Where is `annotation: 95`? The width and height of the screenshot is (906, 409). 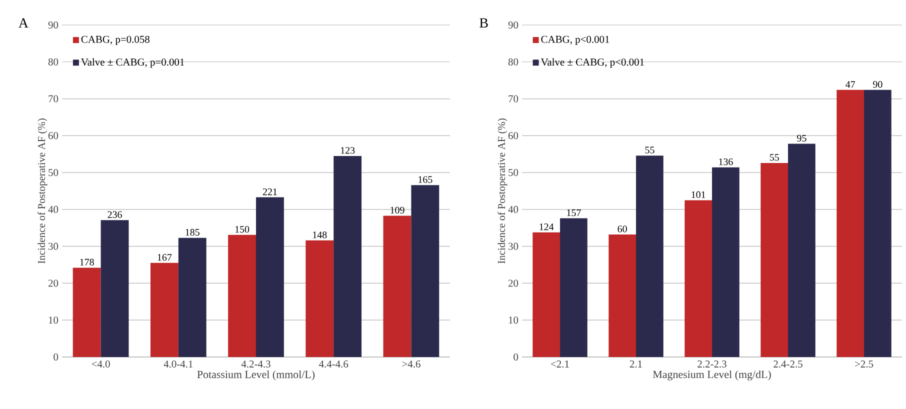
annotation: 95 is located at coordinates (801, 138).